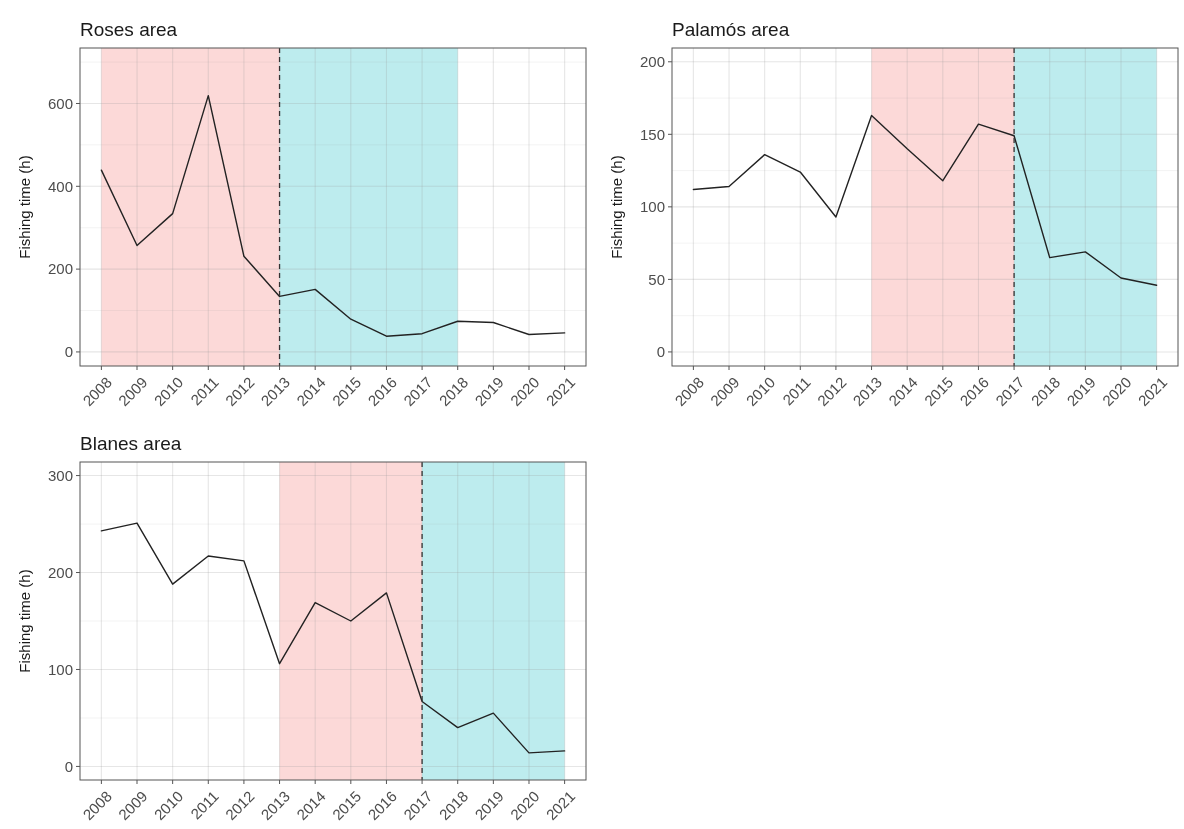 The height and width of the screenshot is (829, 1184). I want to click on y-tick-label: 150, so click(652, 134).